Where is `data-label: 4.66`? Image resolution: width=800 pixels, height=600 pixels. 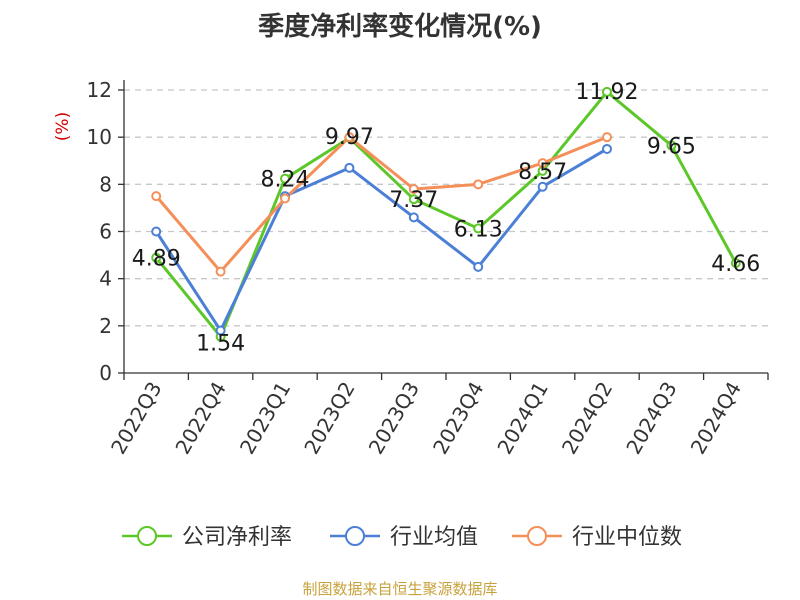
data-label: 4.66 is located at coordinates (735, 264).